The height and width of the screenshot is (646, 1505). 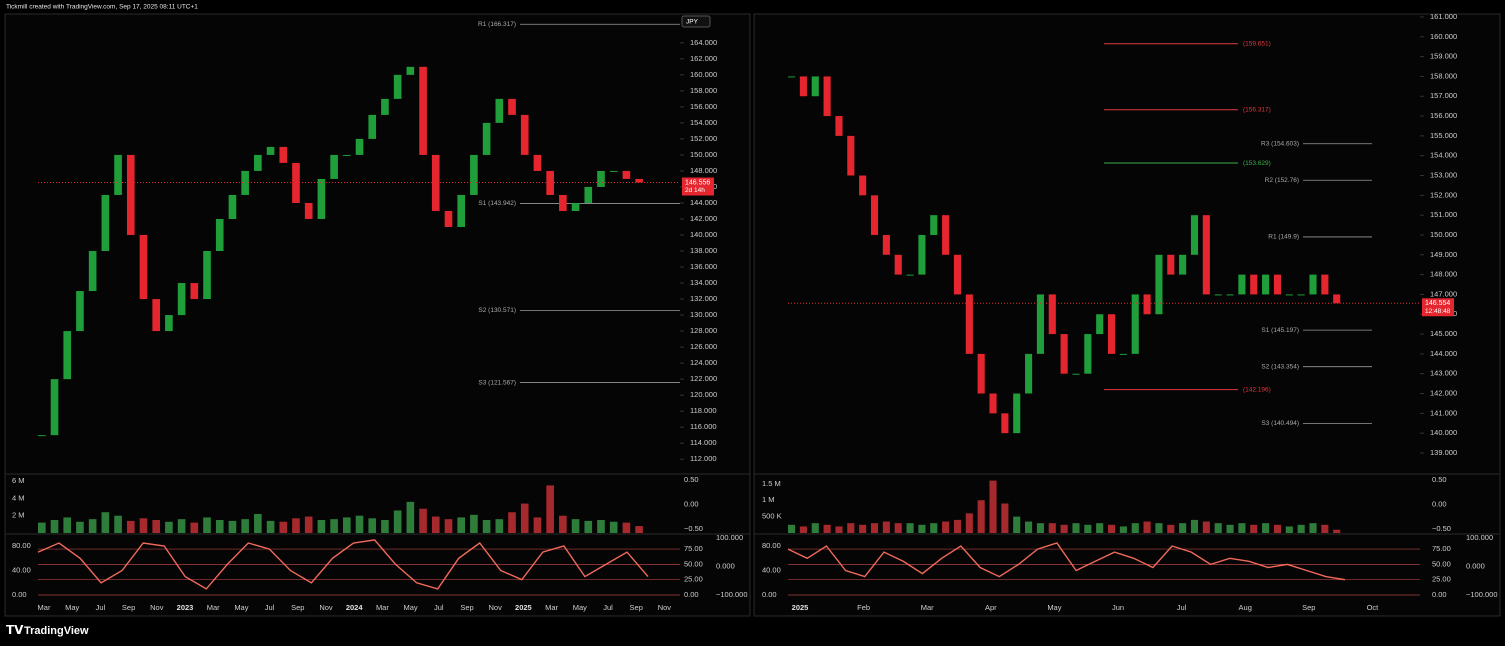 I want to click on osc-line, so click(x=343, y=564).